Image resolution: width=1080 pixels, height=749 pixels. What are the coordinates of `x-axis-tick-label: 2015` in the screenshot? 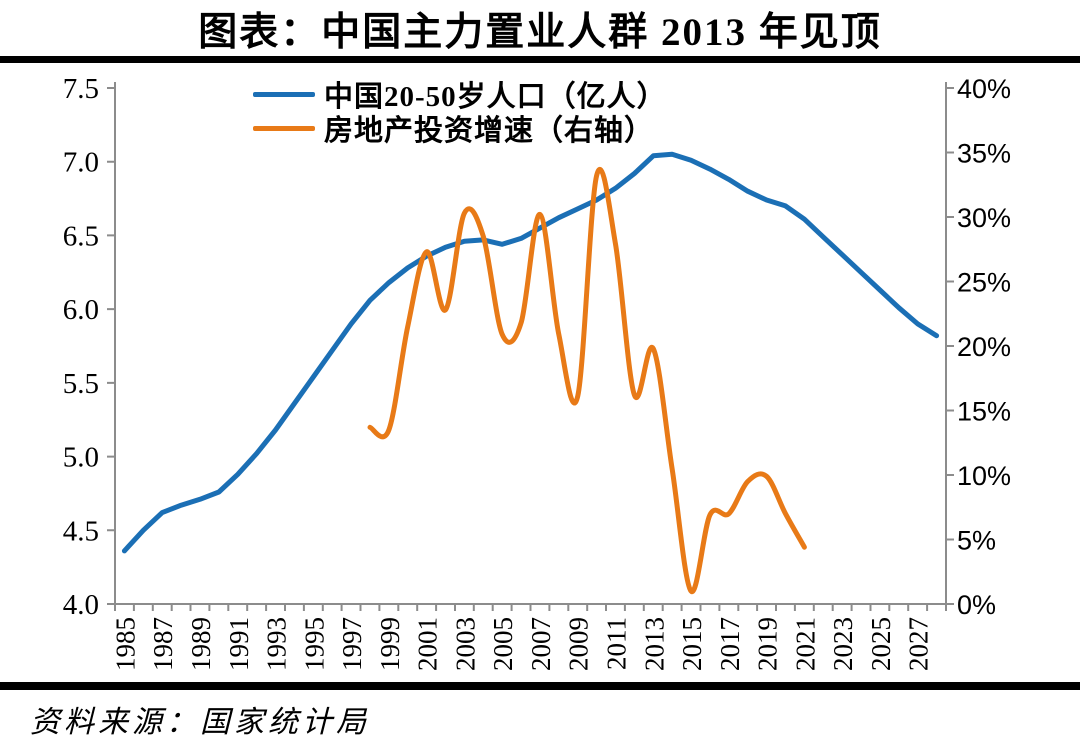 It's located at (692, 644).